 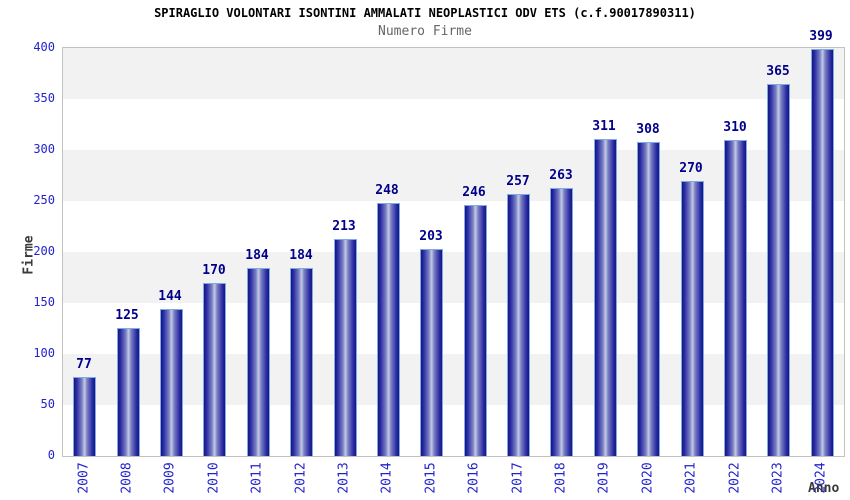 What do you see at coordinates (44, 47) in the screenshot?
I see `y-tick-label: 400` at bounding box center [44, 47].